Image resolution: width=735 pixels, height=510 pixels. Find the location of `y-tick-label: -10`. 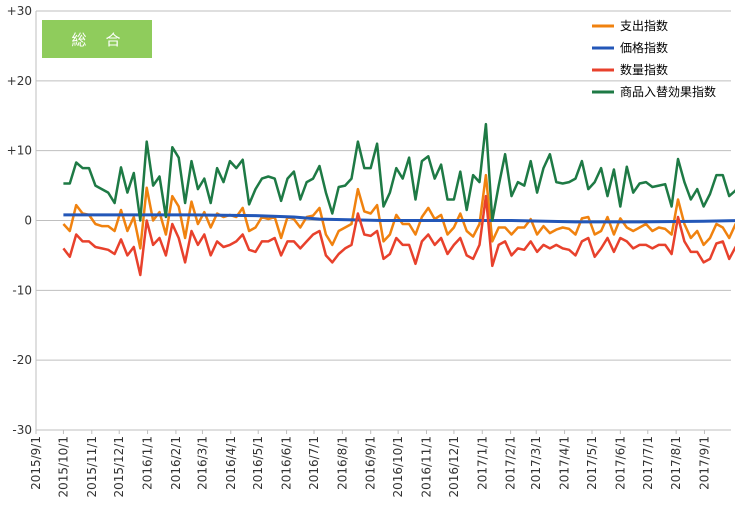

y-tick-label: -10 is located at coordinates (22, 290).